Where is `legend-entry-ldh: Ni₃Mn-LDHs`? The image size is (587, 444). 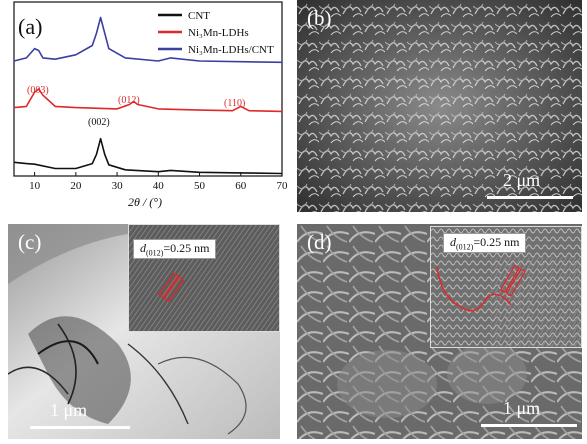 legend-entry-ldh: Ni₃Mn-LDHs is located at coordinates (218, 33).